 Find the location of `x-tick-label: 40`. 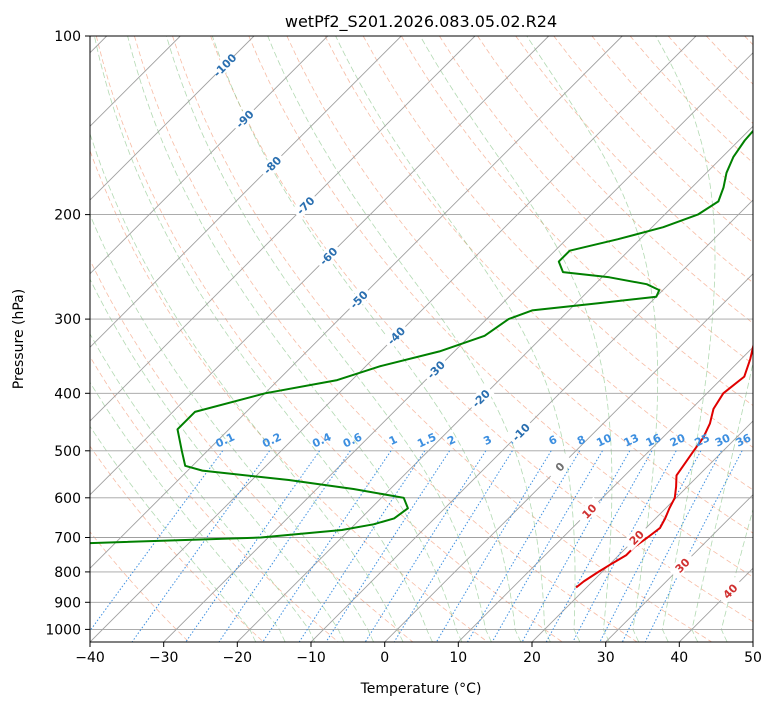

x-tick-label: 40 is located at coordinates (679, 658).